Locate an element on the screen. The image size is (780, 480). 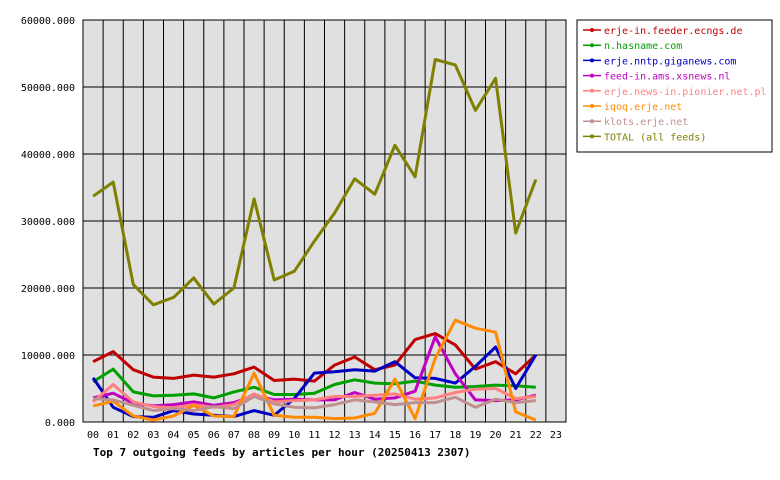
x-tick-label: 01 is located at coordinates (113, 435).